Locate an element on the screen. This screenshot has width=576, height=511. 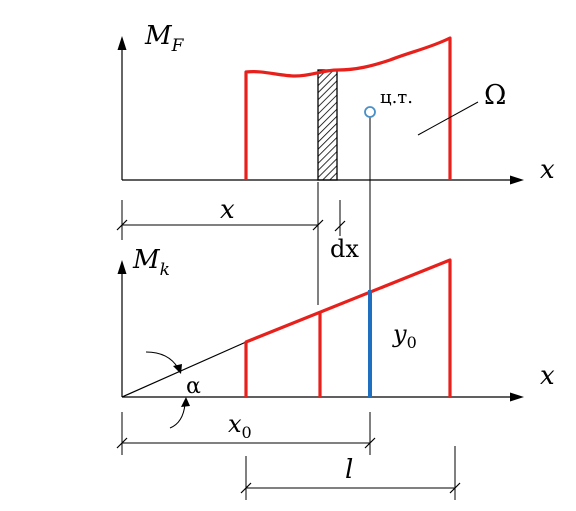
dim-tick-strip is located at coordinates (318, 225).